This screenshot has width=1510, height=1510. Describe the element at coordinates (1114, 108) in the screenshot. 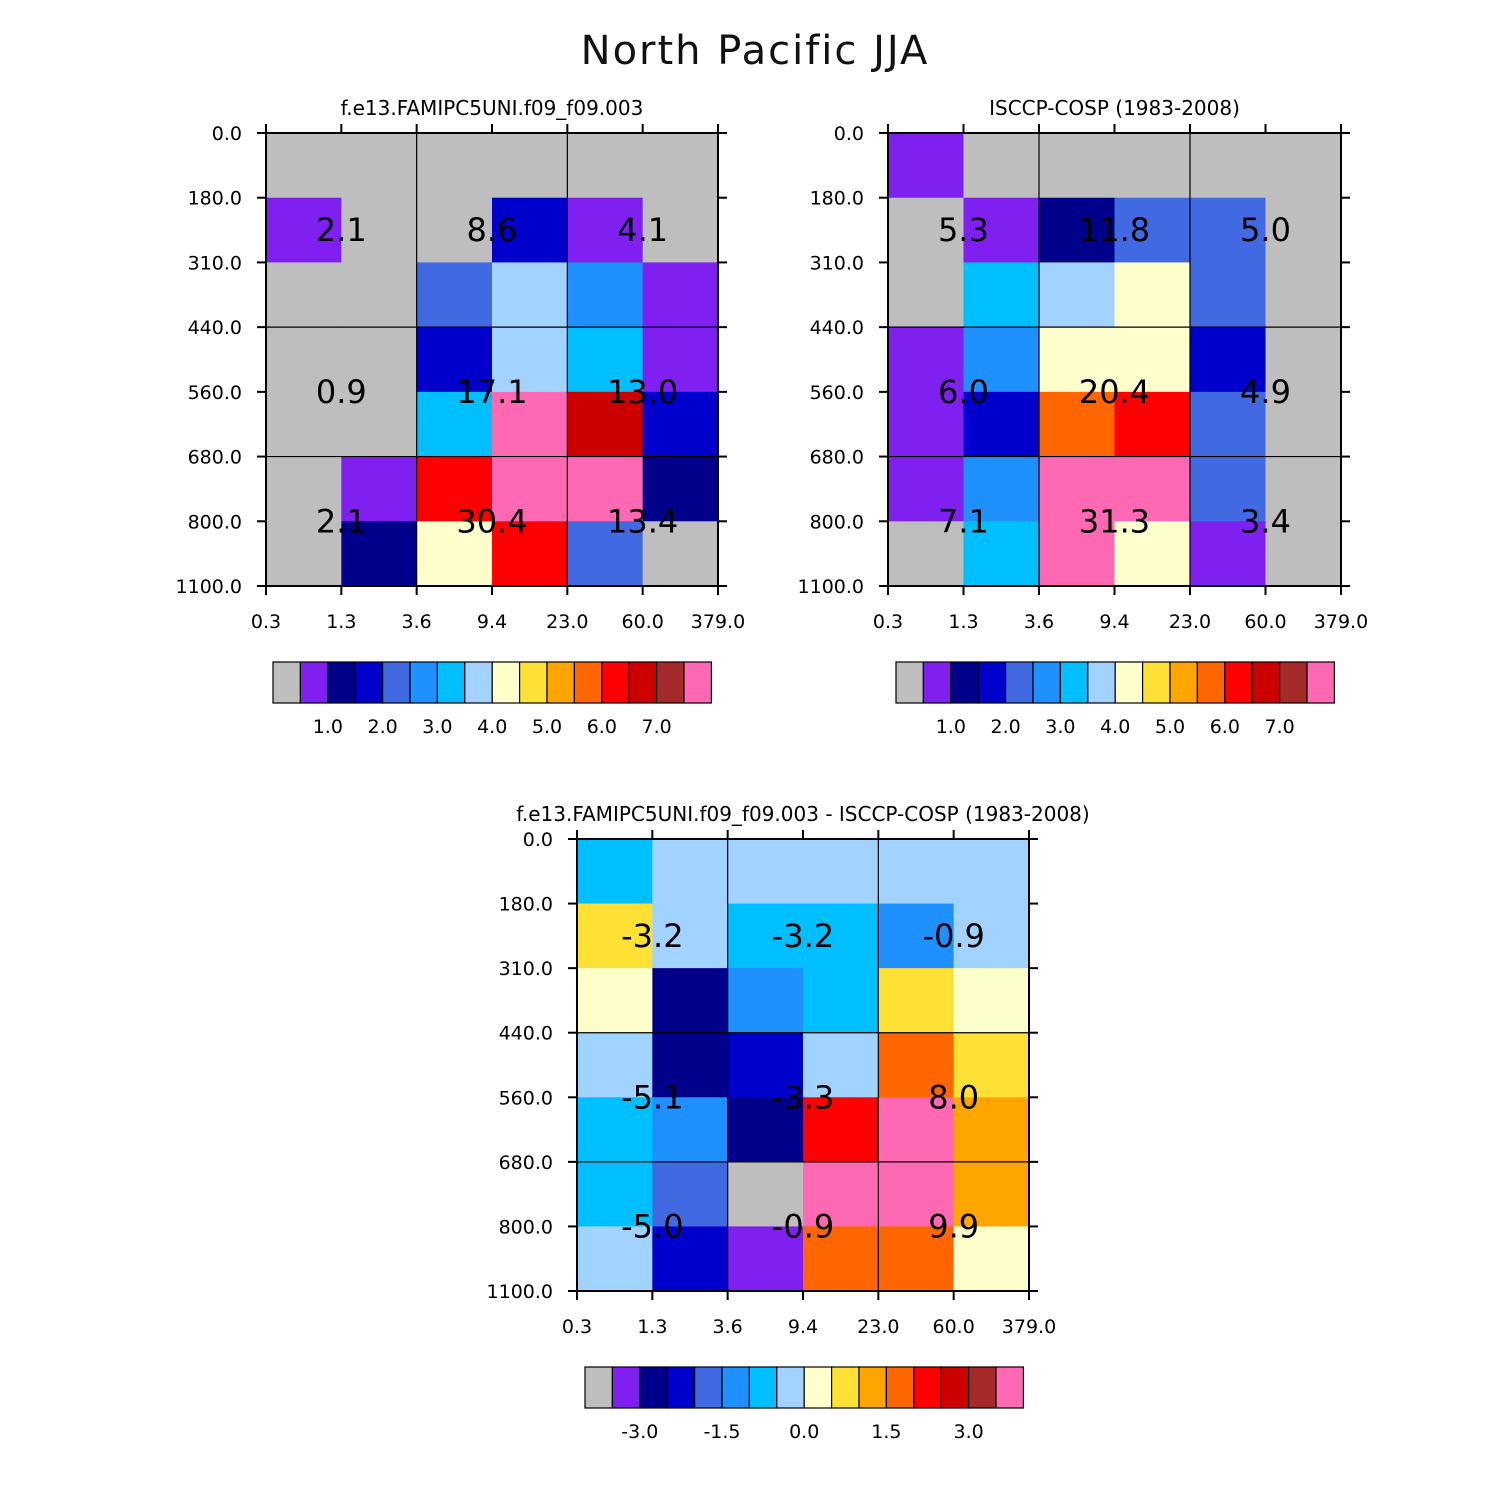

I see `panel-title-observation: ISCCP-COSP (1983-2008)` at that location.